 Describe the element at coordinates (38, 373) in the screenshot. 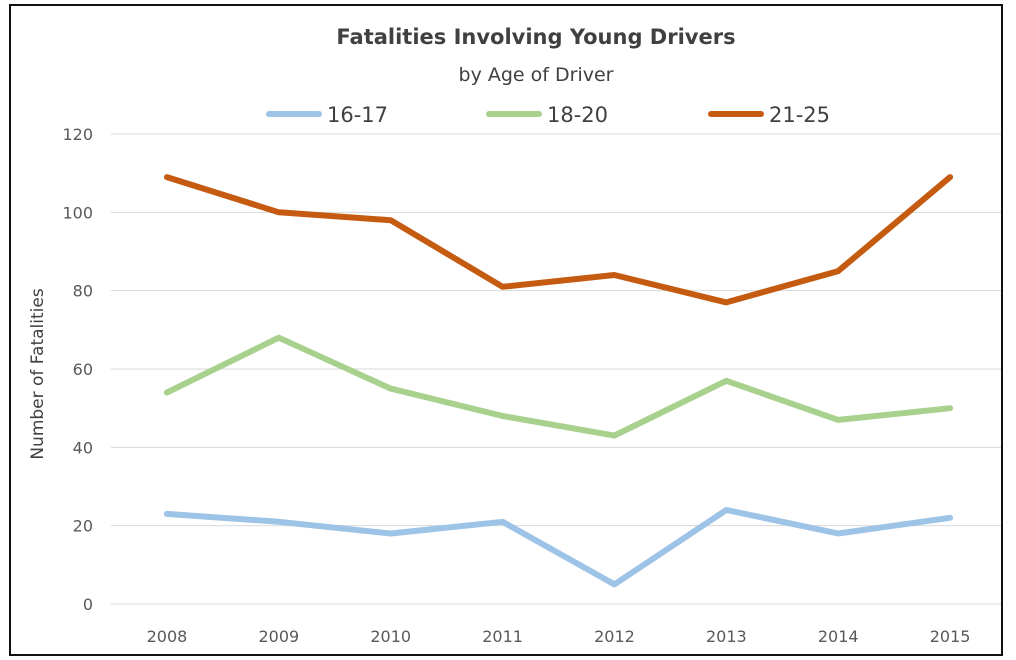

I see `y-axis-label: Number of Fatalities` at that location.